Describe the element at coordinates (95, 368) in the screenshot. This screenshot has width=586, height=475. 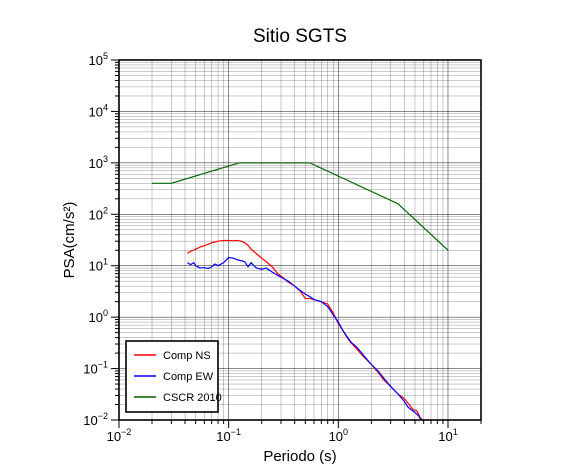
I see `y-tick-label: 10⁻¹` at that location.